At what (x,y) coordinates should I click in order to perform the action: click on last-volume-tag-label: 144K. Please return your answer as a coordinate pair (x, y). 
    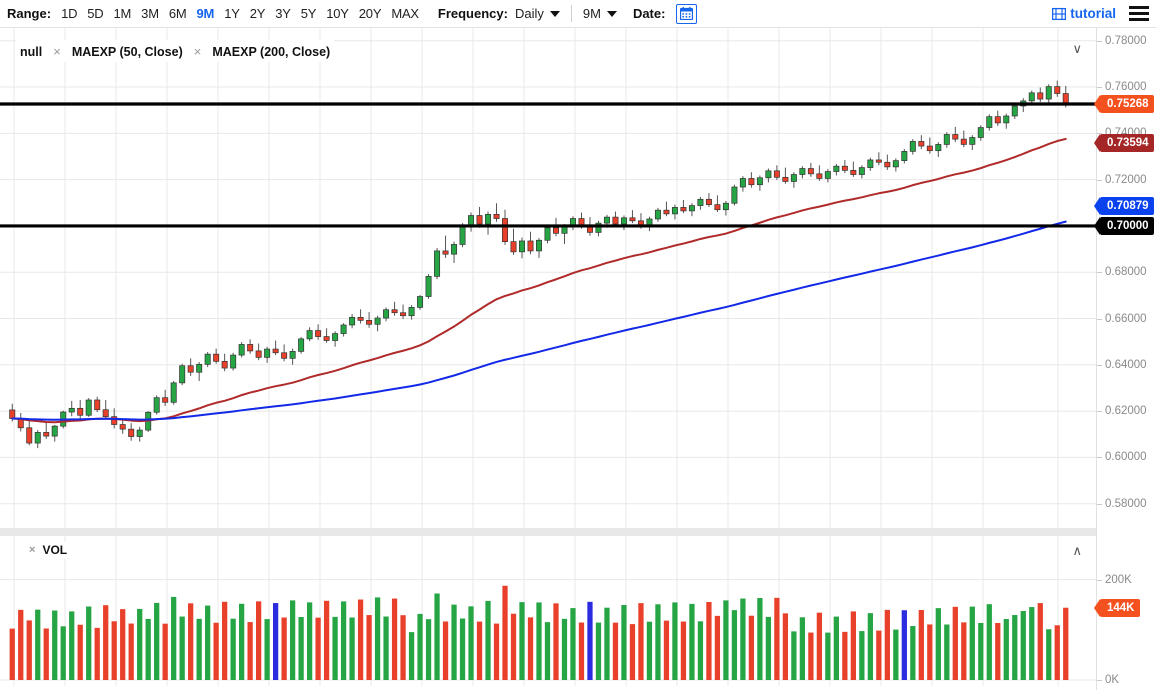
    Looking at the image, I should click on (1121, 607).